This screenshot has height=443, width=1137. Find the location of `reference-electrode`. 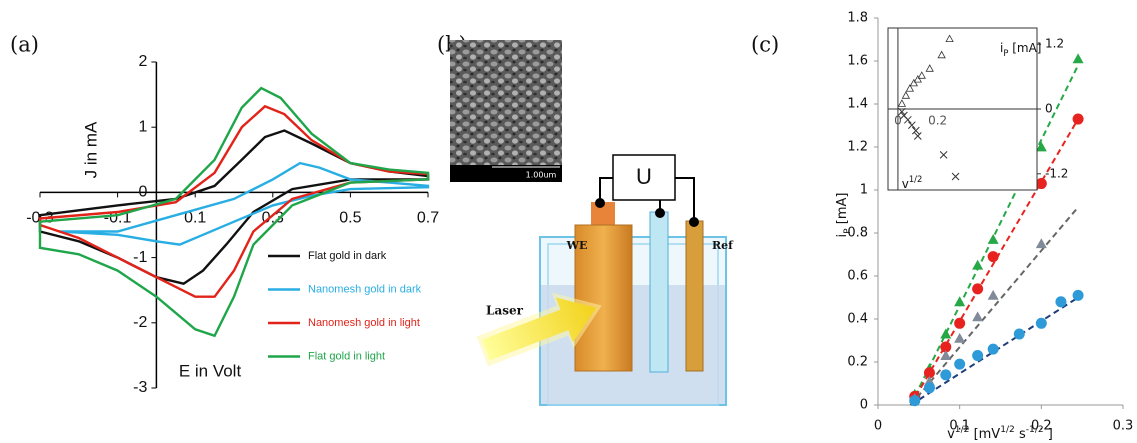

reference-electrode is located at coordinates (694, 296).